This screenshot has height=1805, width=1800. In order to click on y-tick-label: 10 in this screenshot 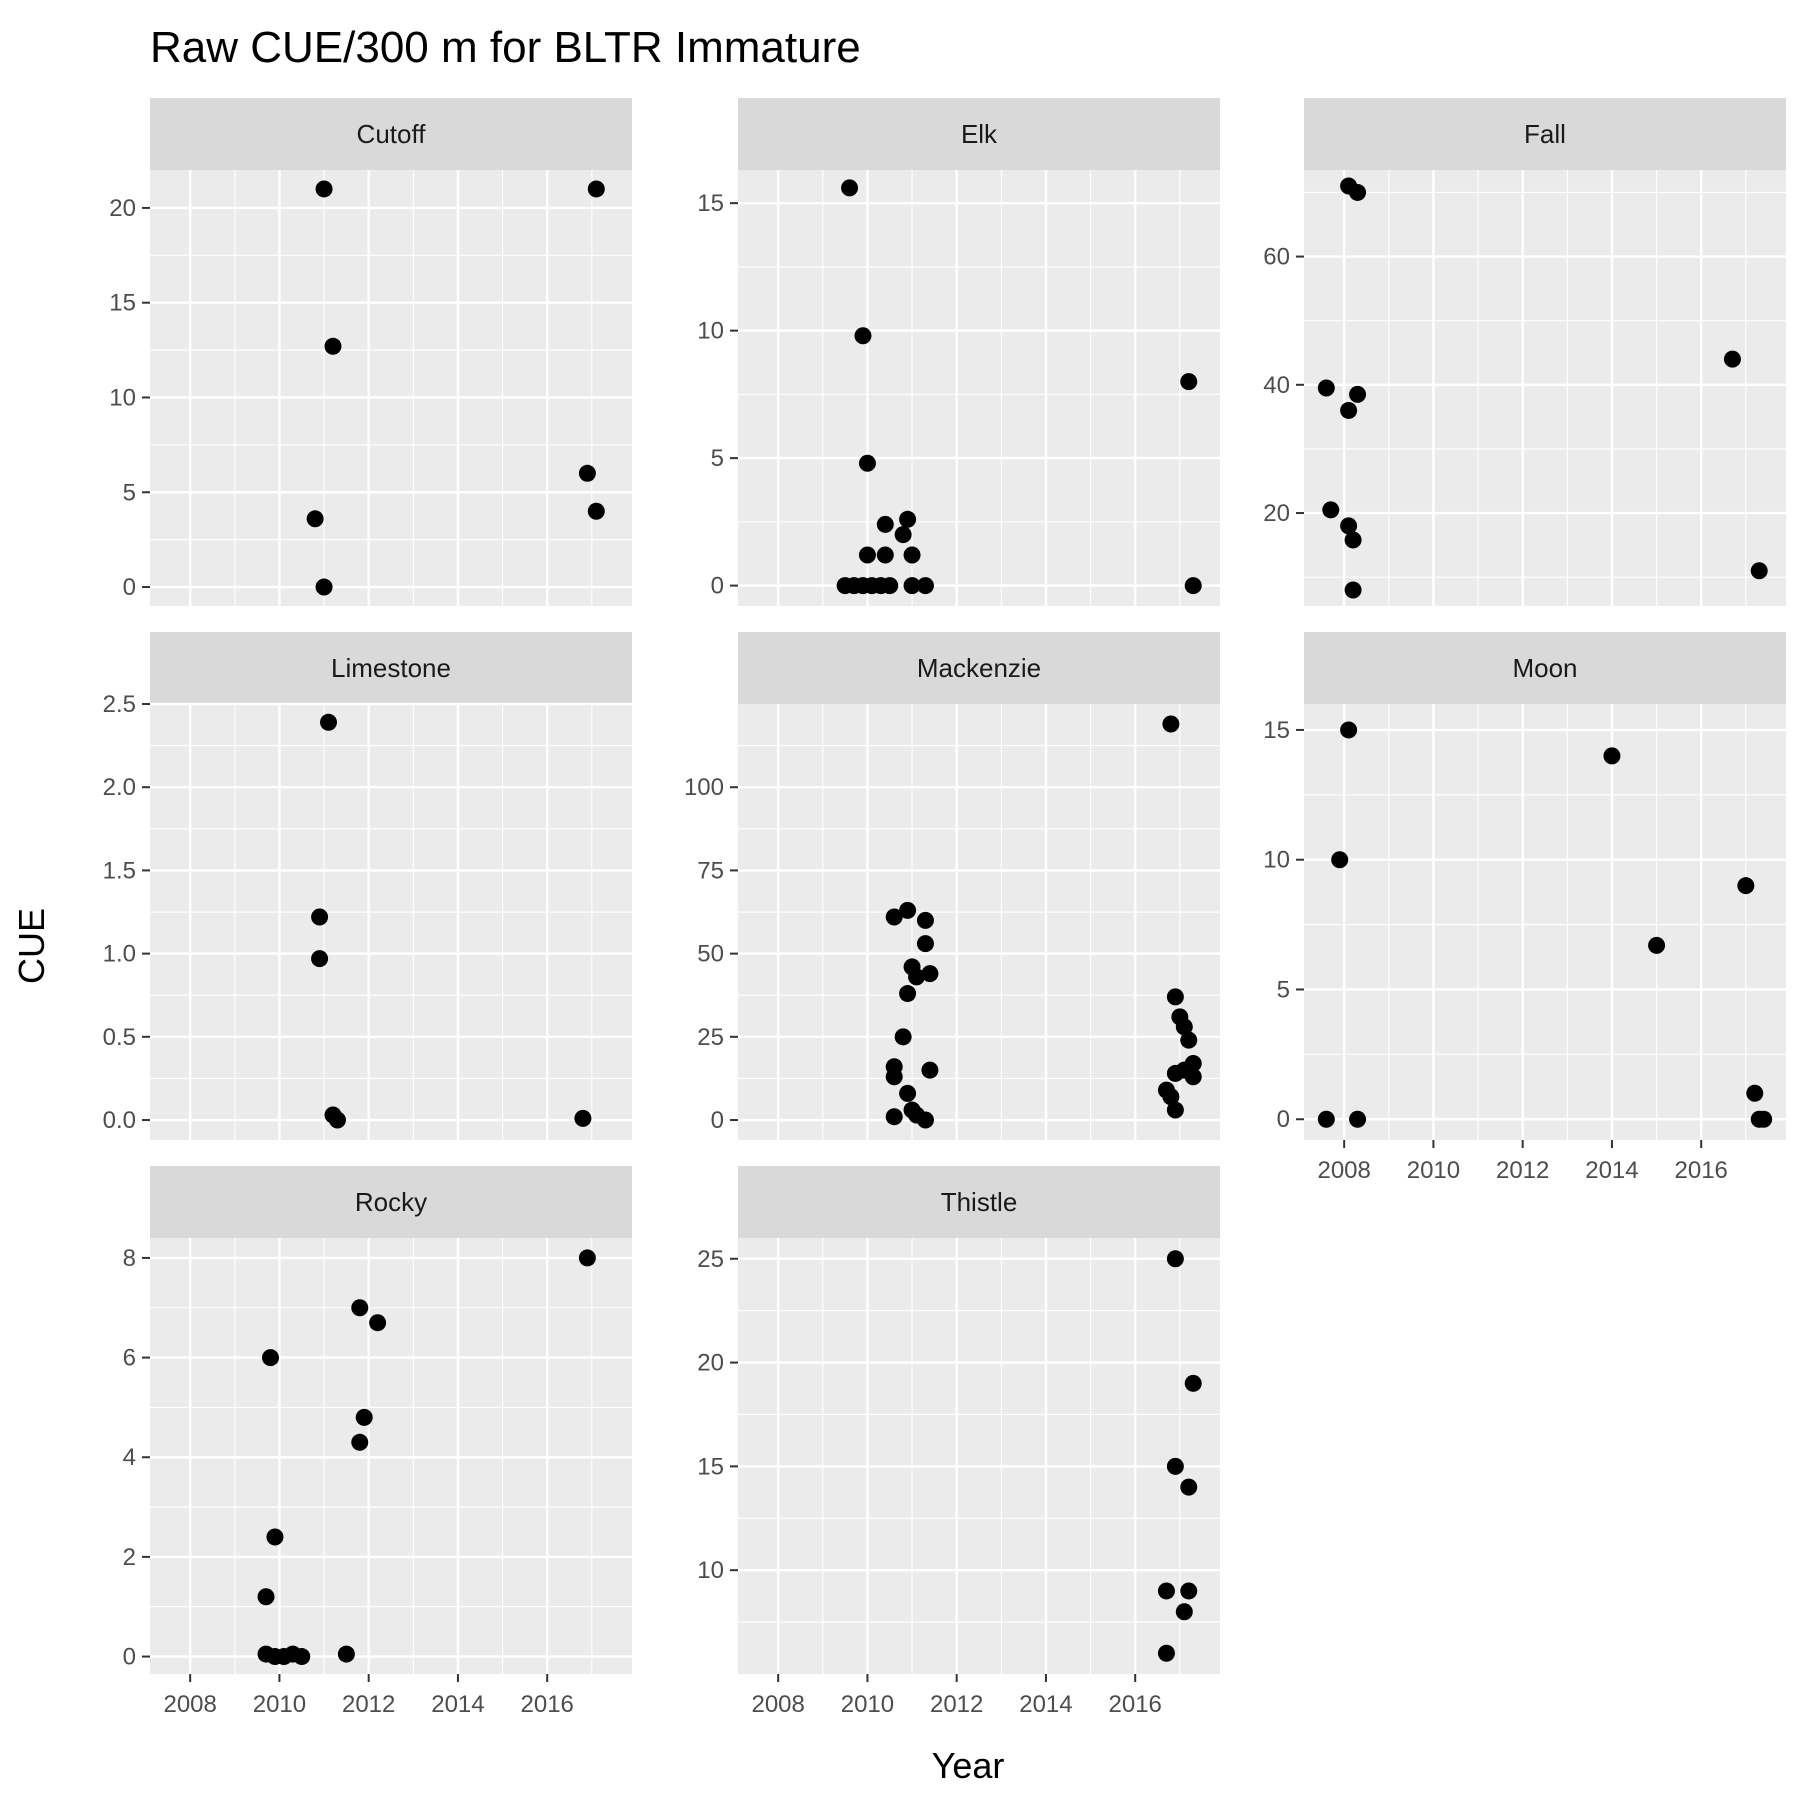, I will do `click(710, 1570)`.